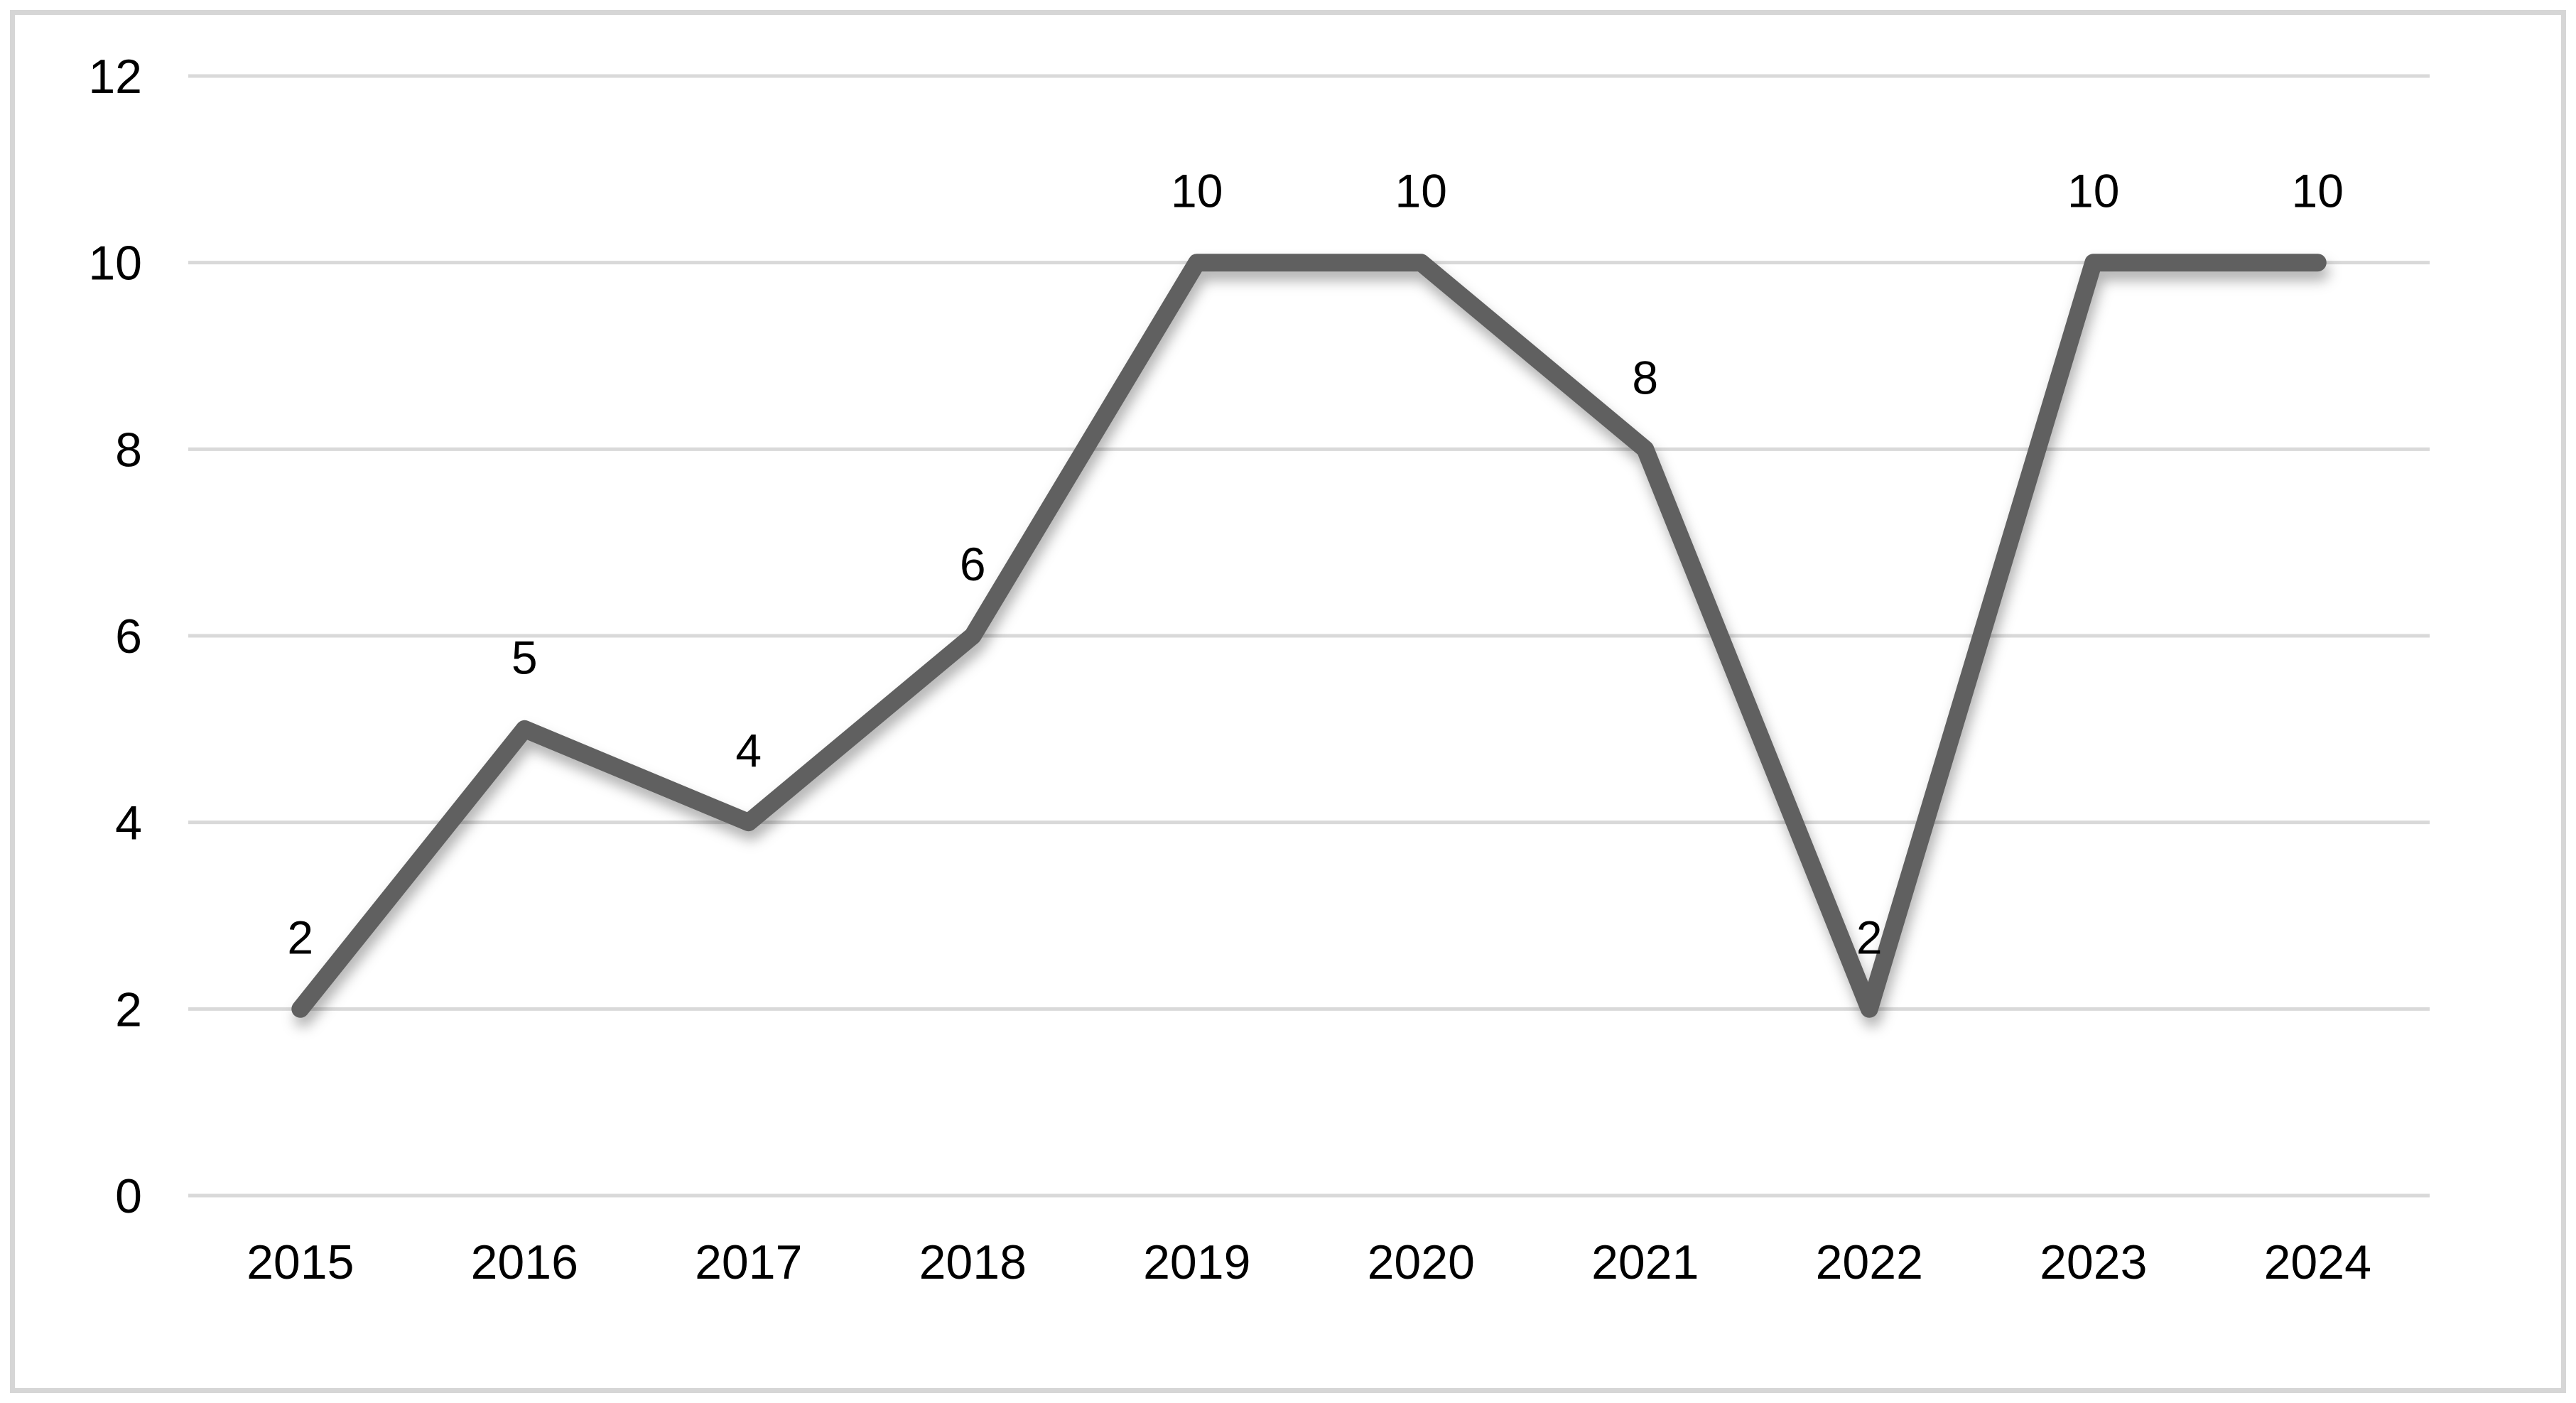 The image size is (2576, 1403). Describe the element at coordinates (2317, 1262) in the screenshot. I see `x-tick-label: 2024` at that location.